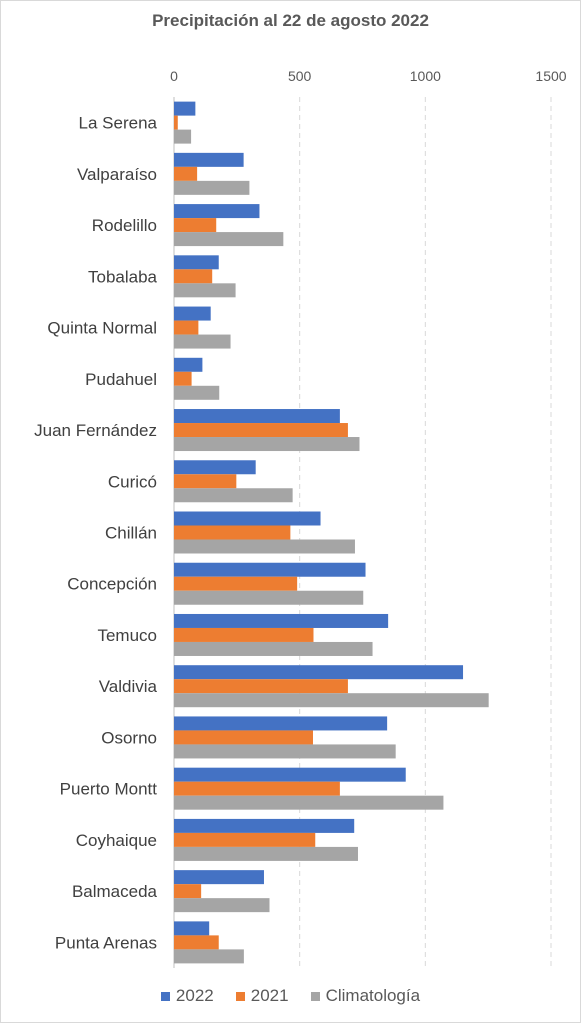 The height and width of the screenshot is (1023, 581). I want to click on legend-label: Climatología, so click(373, 995).